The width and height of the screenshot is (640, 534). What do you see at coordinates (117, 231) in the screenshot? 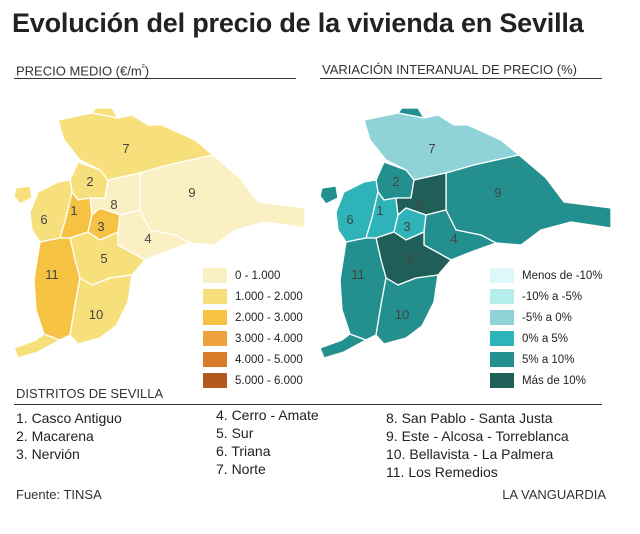
I see `left-district-labels: 12 3 4 5 6 7 8 9 10 11` at bounding box center [117, 231].